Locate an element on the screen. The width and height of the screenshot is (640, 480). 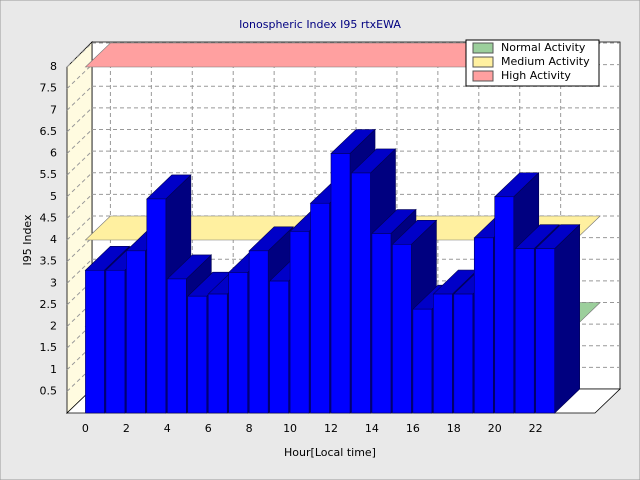
x-tick-label: 18 is located at coordinates (454, 428).